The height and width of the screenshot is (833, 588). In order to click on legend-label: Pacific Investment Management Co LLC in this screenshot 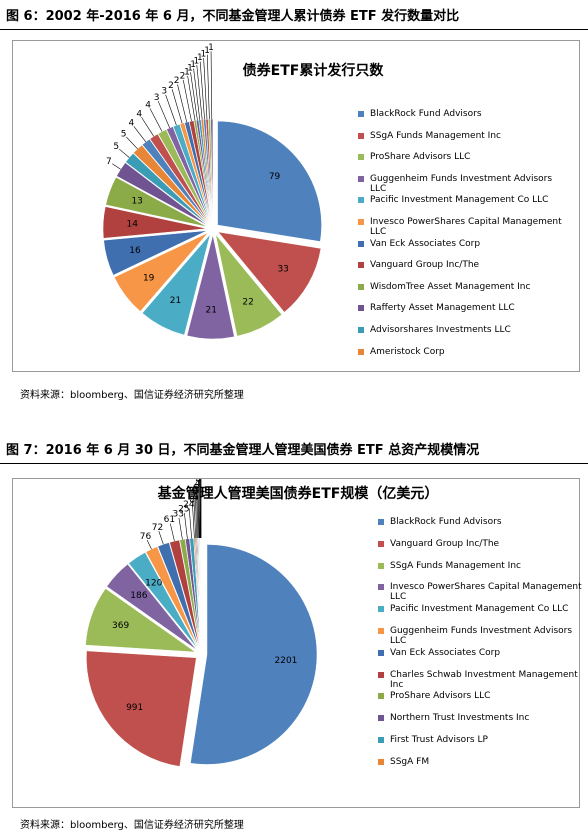, I will do `click(459, 200)`.